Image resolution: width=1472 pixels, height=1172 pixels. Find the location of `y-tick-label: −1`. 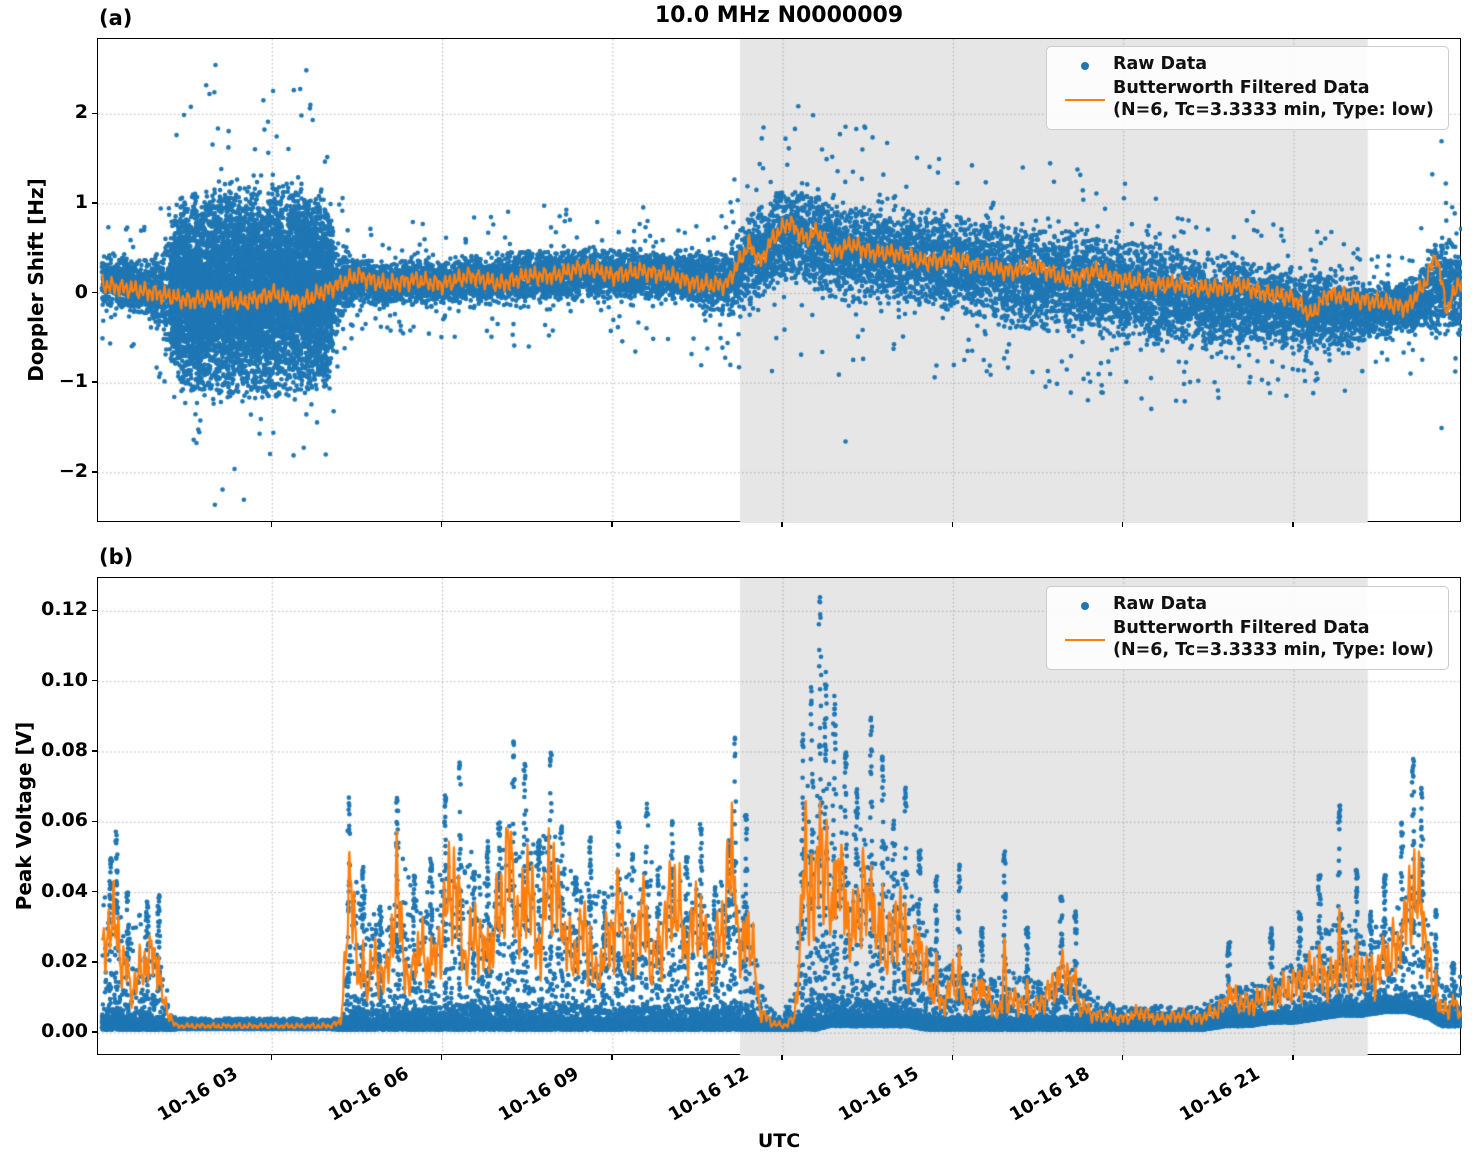

y-tick-label: −1 is located at coordinates (73, 381).